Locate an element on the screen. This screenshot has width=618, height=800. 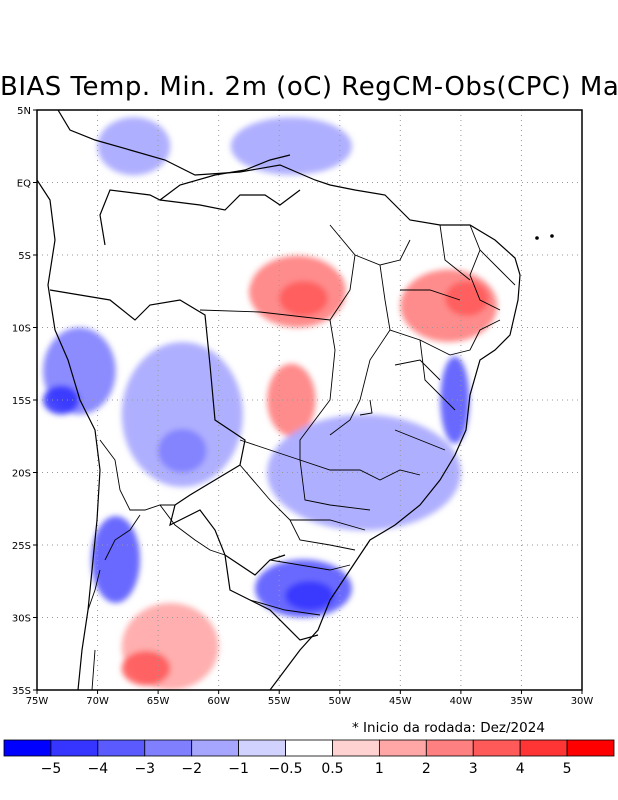
lon-tick-label: 50W is located at coordinates (339, 701).